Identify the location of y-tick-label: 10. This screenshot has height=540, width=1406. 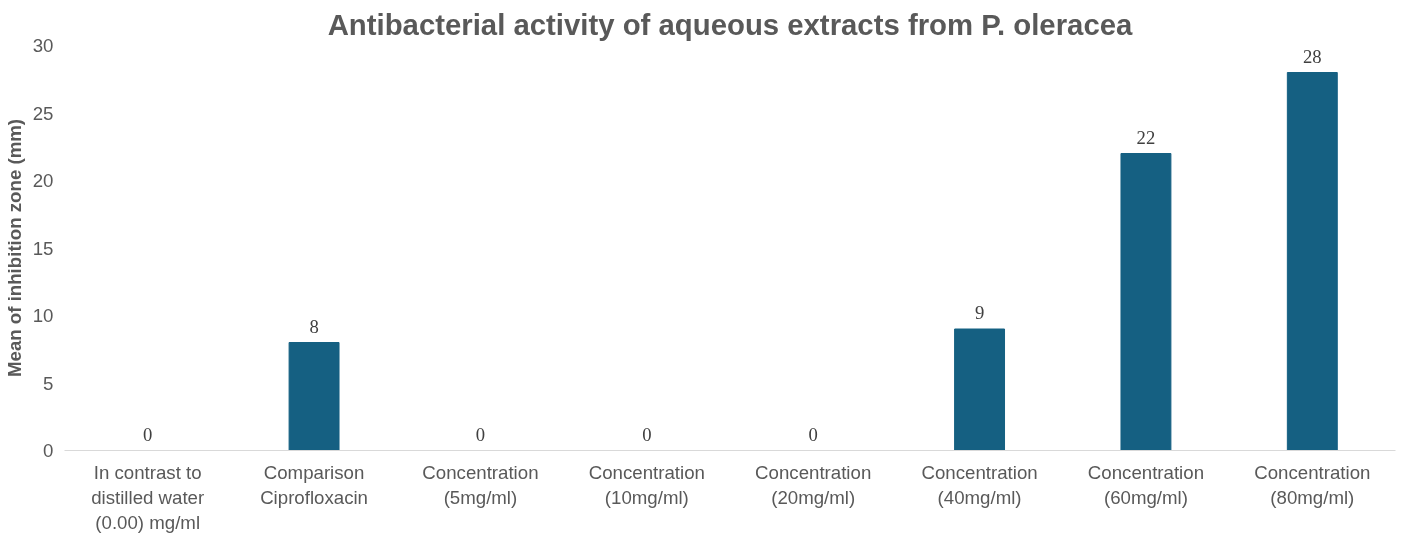
(43, 315).